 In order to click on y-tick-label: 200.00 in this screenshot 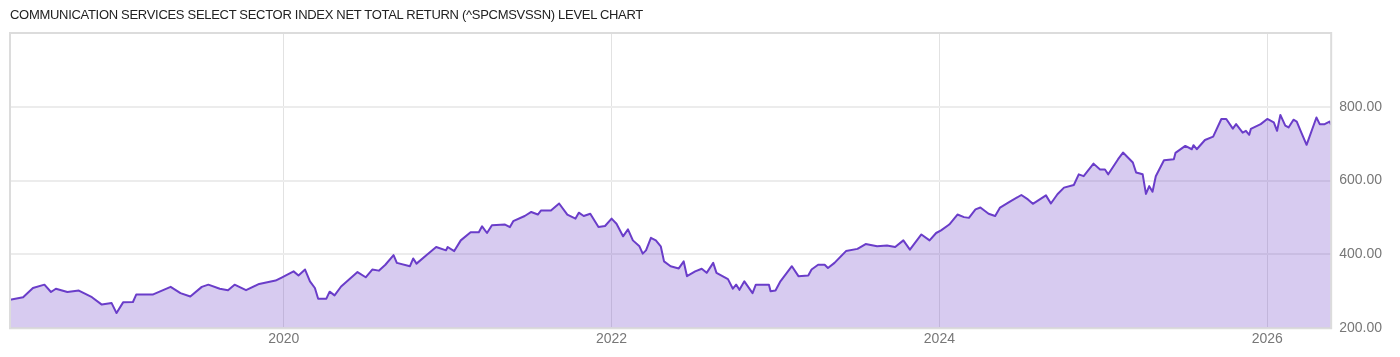, I will do `click(1361, 327)`.